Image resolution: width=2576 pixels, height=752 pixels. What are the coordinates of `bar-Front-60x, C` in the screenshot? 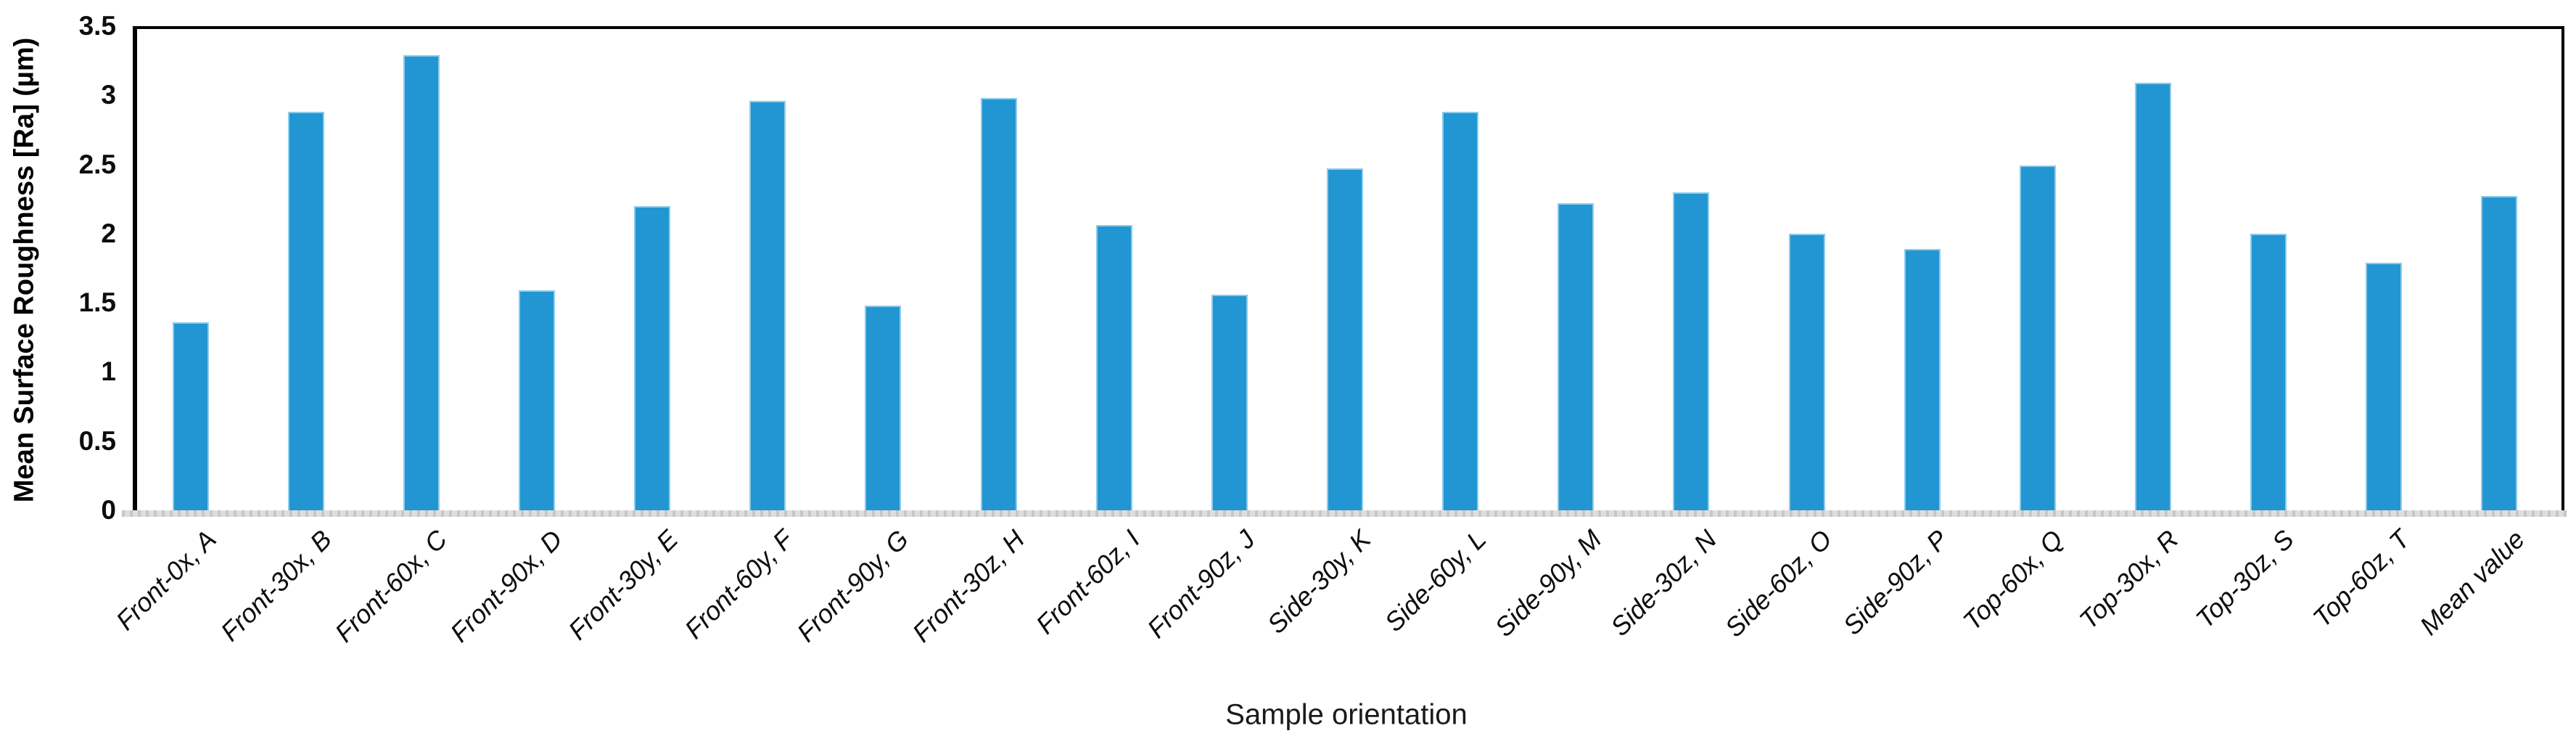 It's located at (421, 282).